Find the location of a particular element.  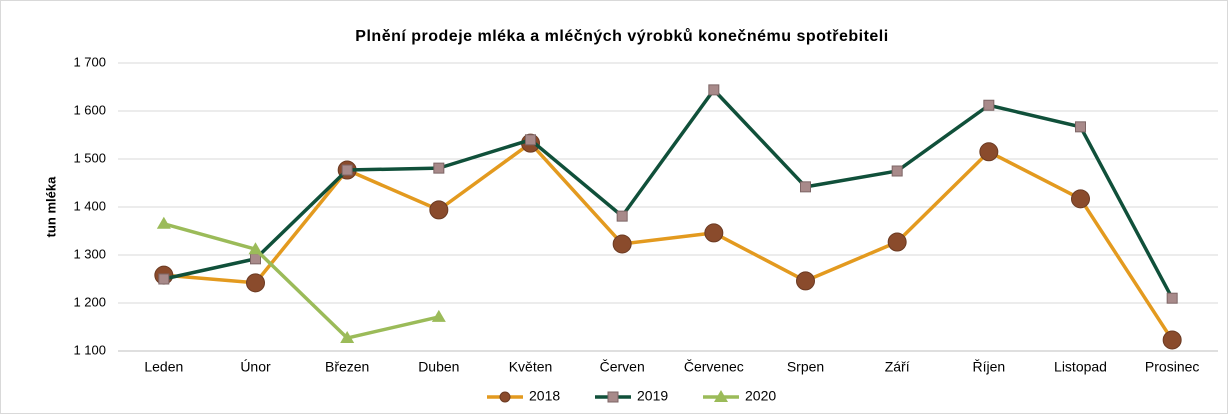

series-line is located at coordinates (301, 281).